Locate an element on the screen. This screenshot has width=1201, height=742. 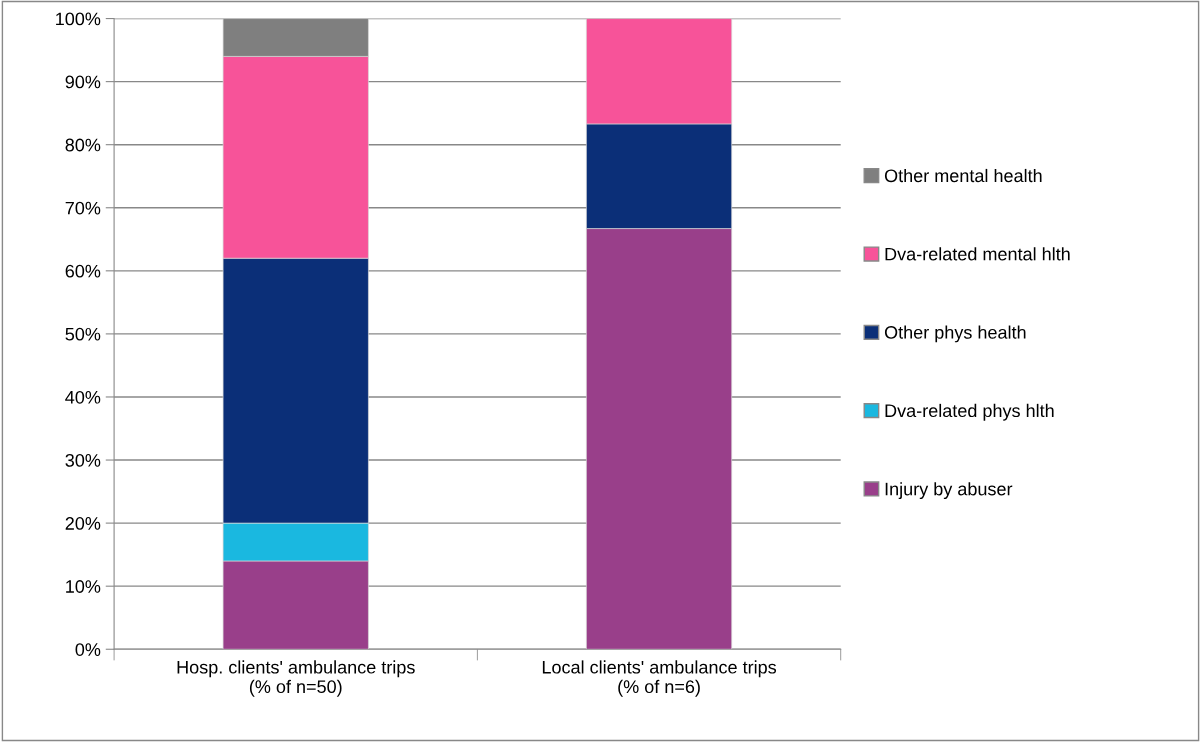
y-tick-label: 100% is located at coordinates (78, 19).